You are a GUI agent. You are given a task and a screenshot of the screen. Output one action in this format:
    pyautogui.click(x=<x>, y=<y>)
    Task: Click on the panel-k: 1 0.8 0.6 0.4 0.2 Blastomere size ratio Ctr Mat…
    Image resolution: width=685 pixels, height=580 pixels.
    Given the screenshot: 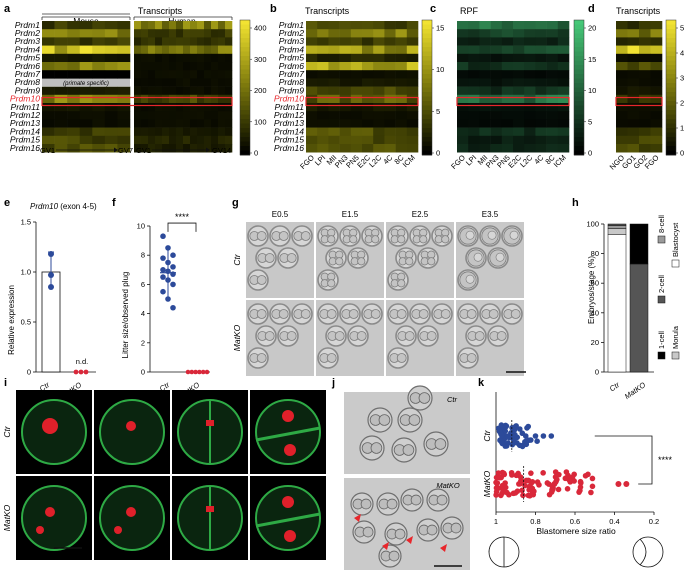 What is the action you would take?
    pyautogui.click(x=577, y=480)
    